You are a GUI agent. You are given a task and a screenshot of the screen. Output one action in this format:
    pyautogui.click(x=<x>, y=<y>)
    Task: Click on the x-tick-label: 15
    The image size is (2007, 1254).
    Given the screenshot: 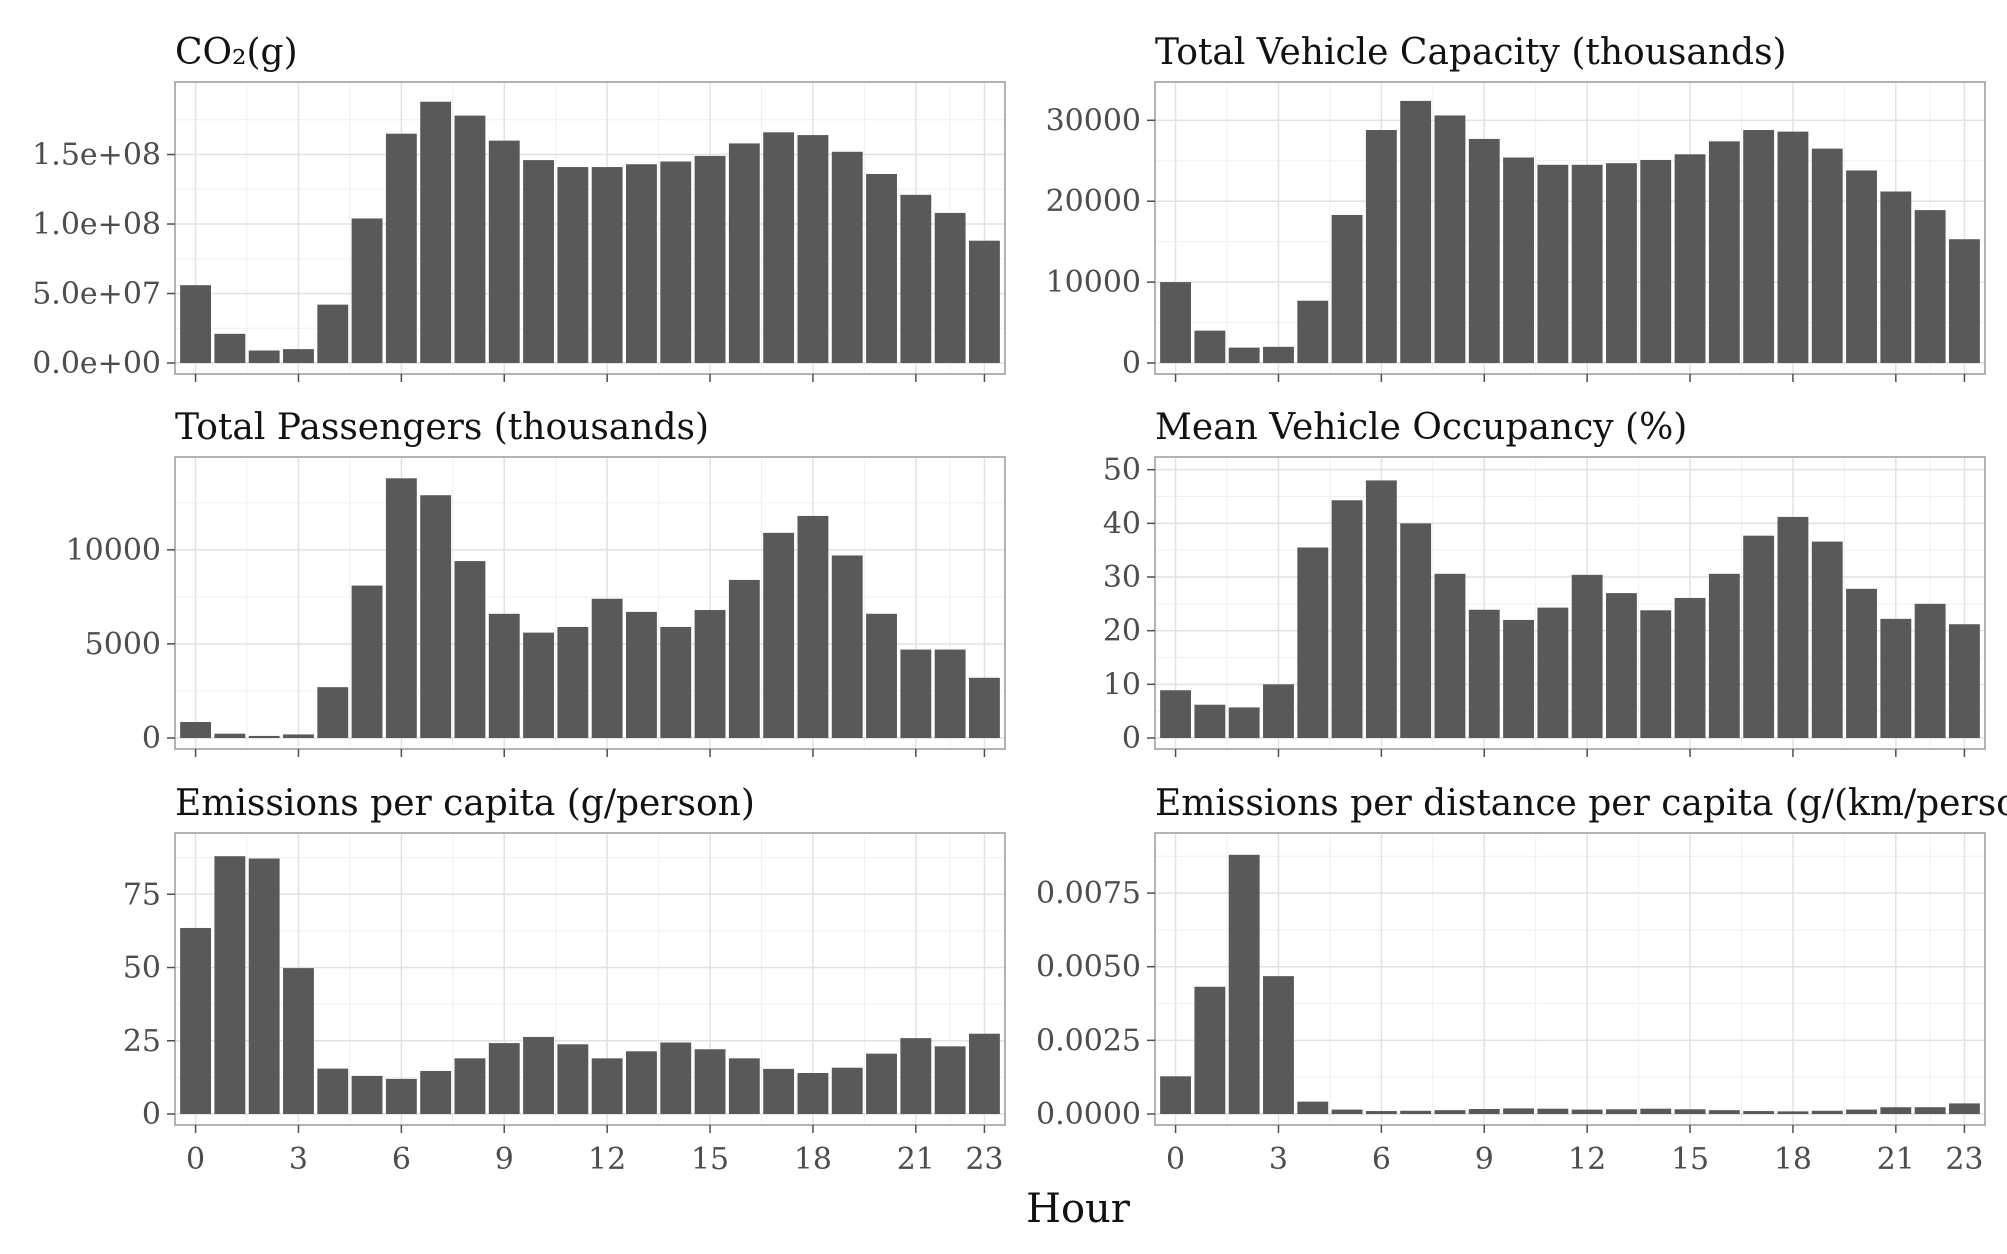 What is the action you would take?
    pyautogui.click(x=1690, y=1159)
    